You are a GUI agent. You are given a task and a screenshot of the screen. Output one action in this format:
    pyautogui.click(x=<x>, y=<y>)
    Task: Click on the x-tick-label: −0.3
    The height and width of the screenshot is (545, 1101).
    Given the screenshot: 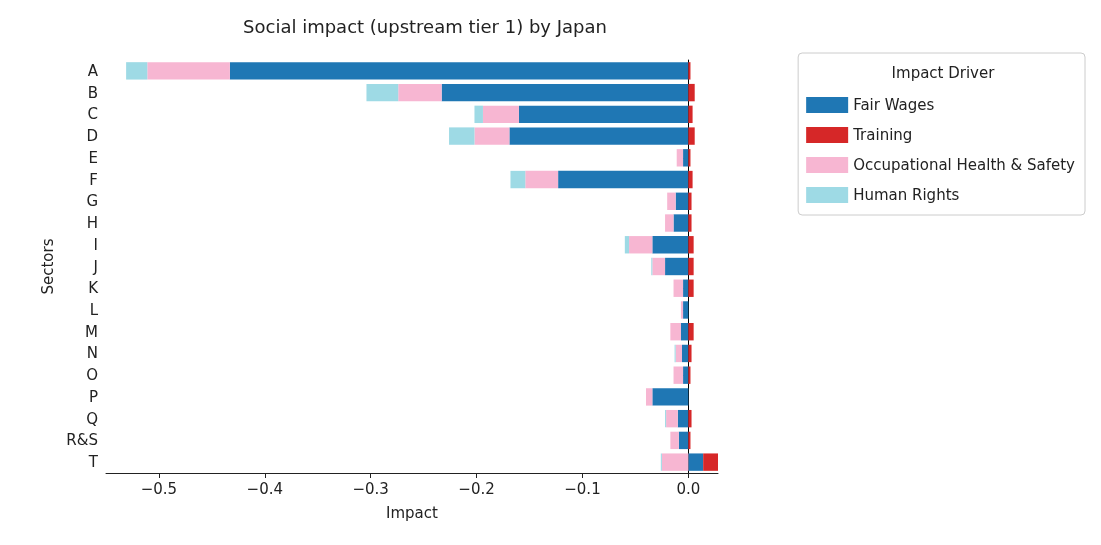 What is the action you would take?
    pyautogui.click(x=370, y=488)
    